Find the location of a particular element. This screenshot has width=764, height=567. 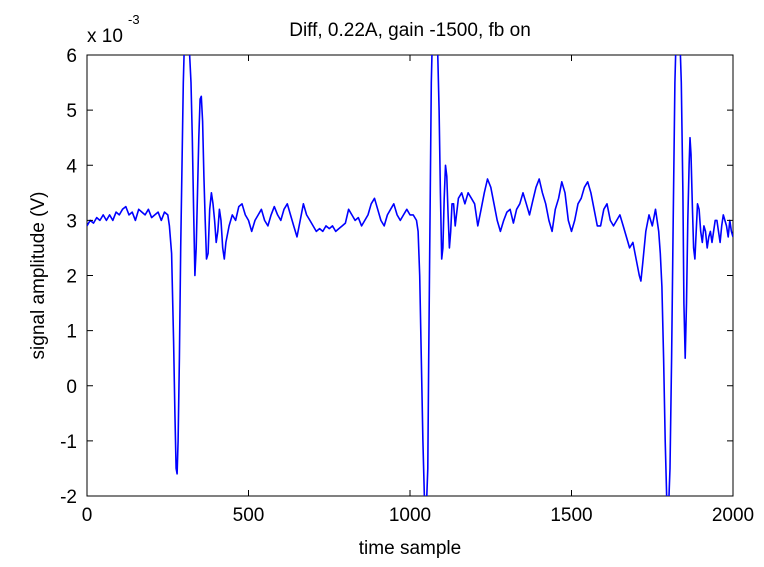

y-tick-label: -1 is located at coordinates (68, 442).